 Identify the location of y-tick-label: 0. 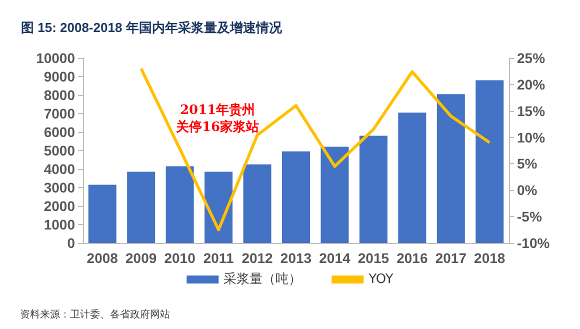
(71, 243).